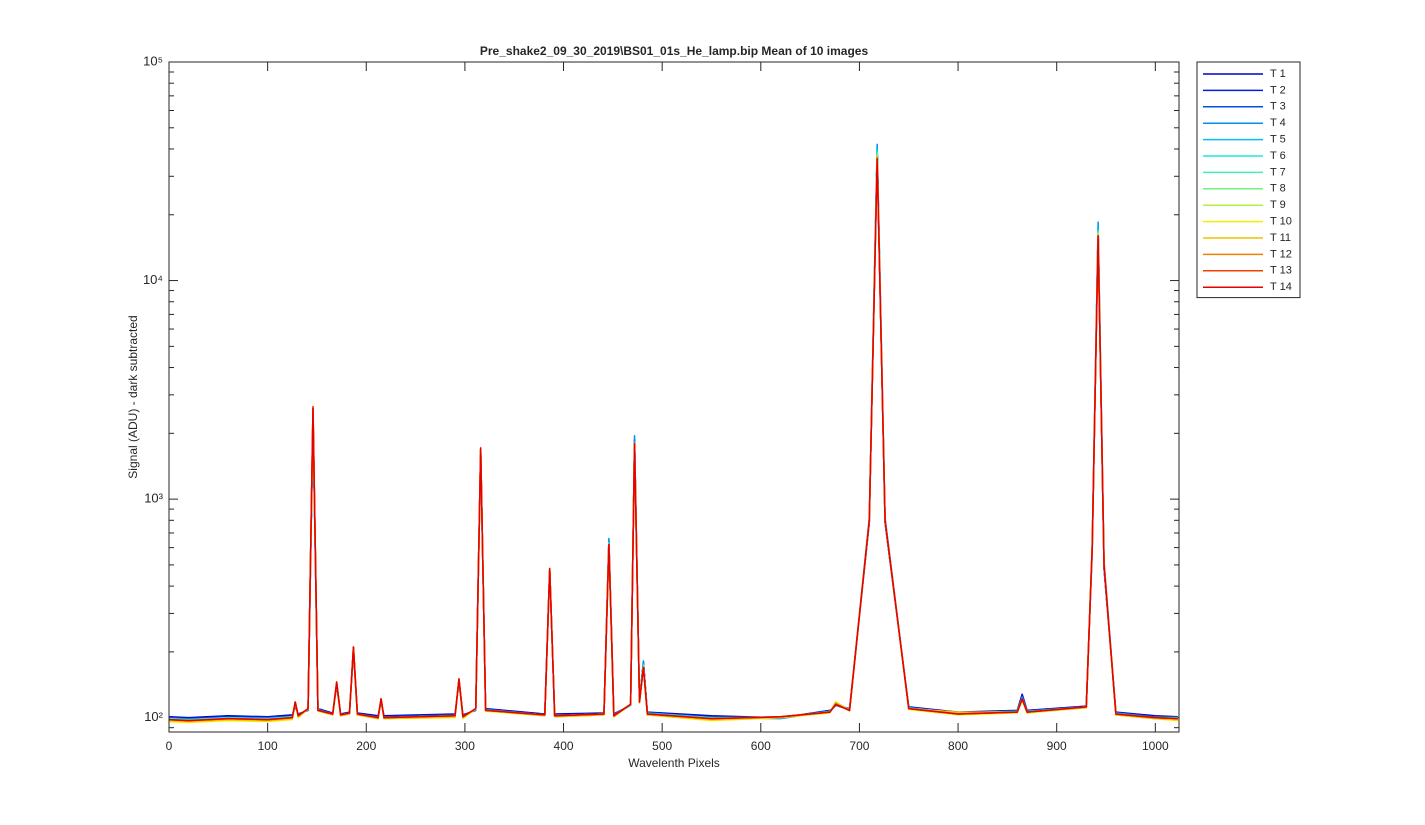 This screenshot has width=1425, height=825. I want to click on x-tick-label: 400, so click(564, 746).